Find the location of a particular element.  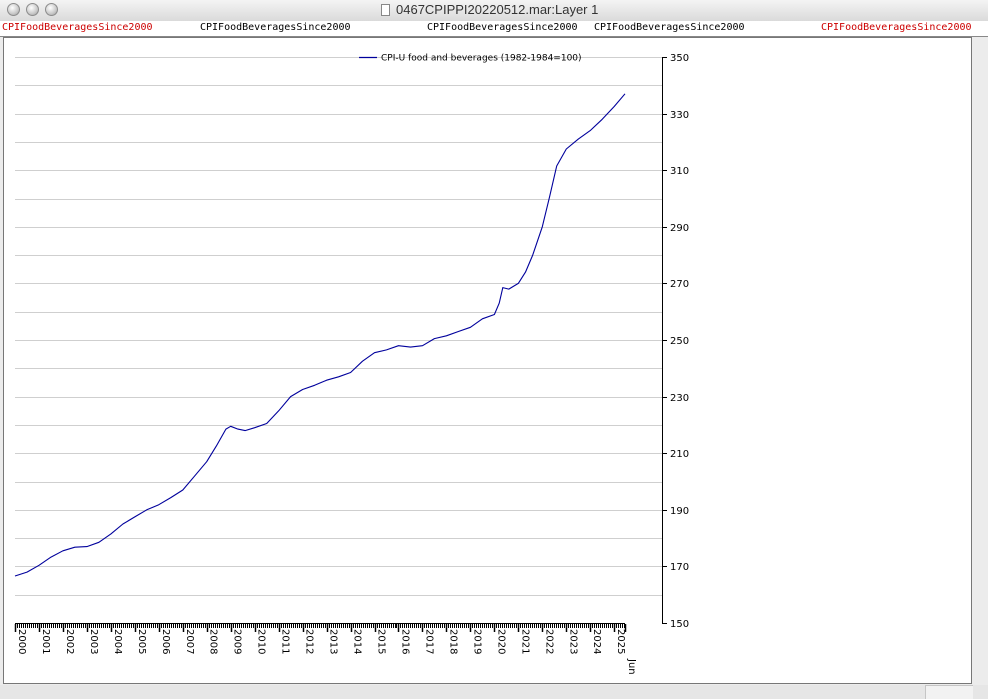

window-titlebar: 0467CPIPPI20220512.mar:Layer 1 is located at coordinates (494, 11).